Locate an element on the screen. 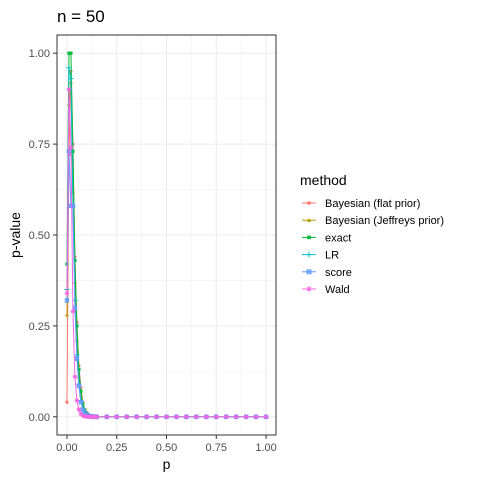 The width and height of the screenshot is (480, 480). legend-label: LR is located at coordinates (332, 256).